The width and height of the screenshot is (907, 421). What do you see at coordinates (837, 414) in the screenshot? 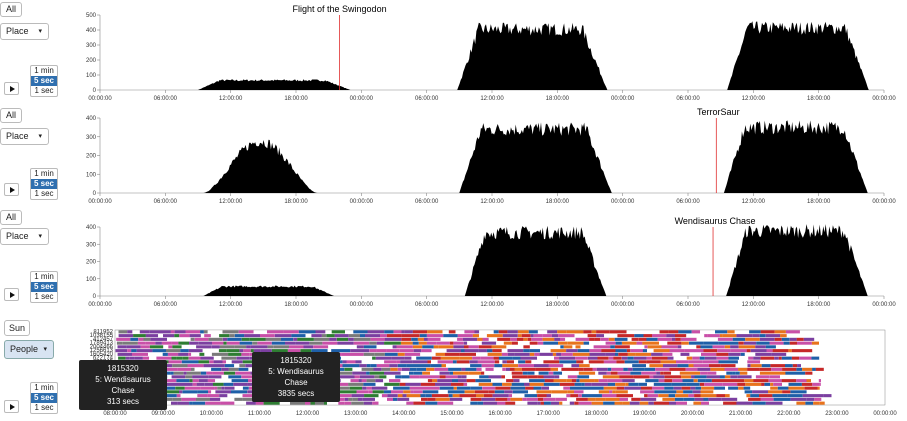
I see `x-tick-label: 23:00:00` at bounding box center [837, 414].